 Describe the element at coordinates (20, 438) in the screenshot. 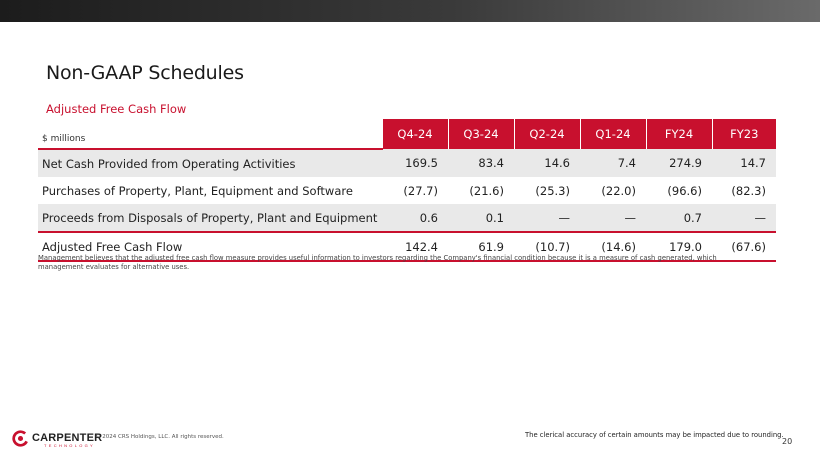

I see `carpenter-logo-icon` at that location.